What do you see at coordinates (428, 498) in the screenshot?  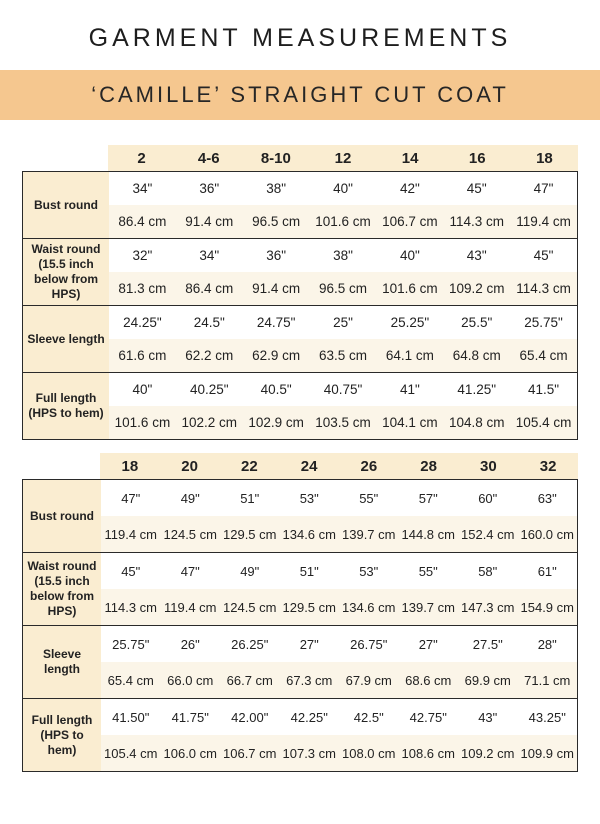 I see `inch-value-cell: 57"` at bounding box center [428, 498].